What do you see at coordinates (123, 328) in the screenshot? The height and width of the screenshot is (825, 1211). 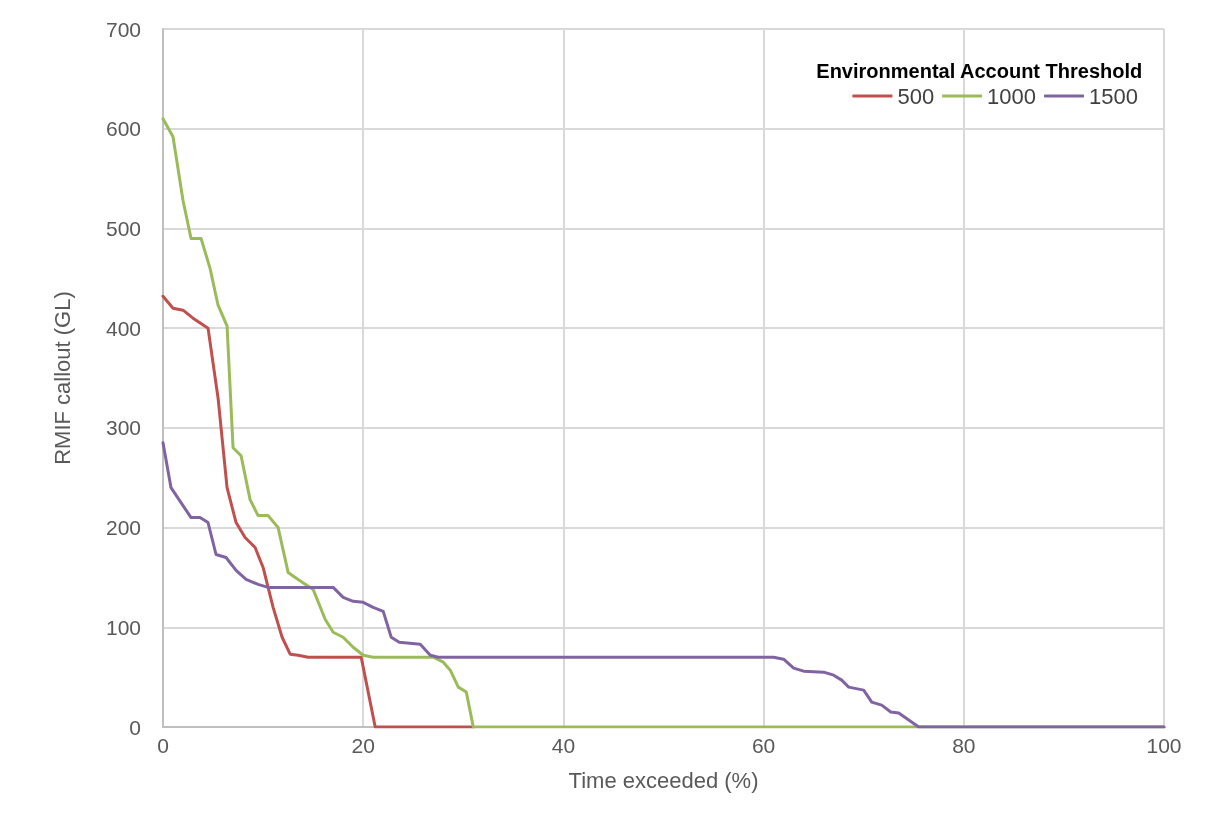 I see `y-tick-label: 400` at bounding box center [123, 328].